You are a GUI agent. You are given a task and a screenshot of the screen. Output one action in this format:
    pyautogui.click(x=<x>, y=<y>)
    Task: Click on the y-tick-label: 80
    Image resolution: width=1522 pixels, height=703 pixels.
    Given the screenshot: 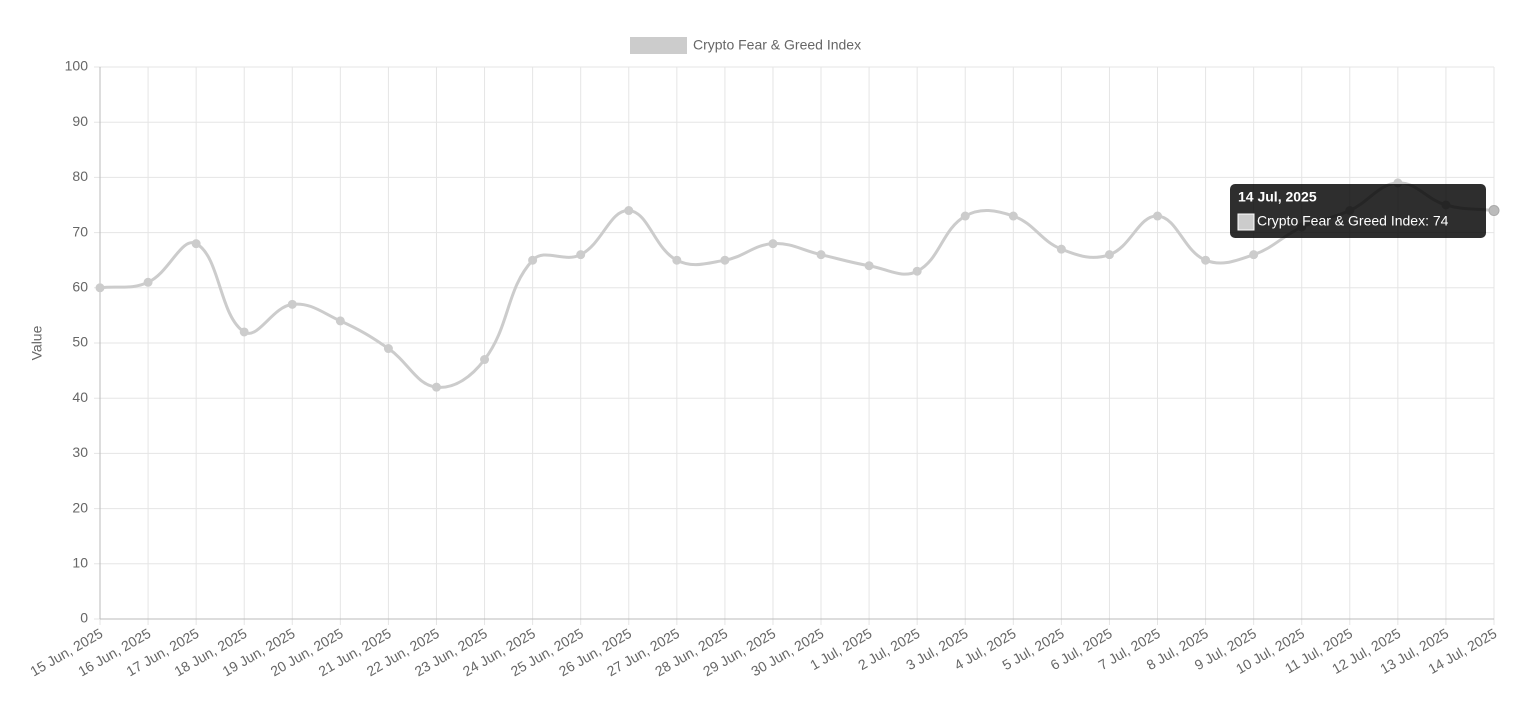 What is the action you would take?
    pyautogui.click(x=80, y=176)
    